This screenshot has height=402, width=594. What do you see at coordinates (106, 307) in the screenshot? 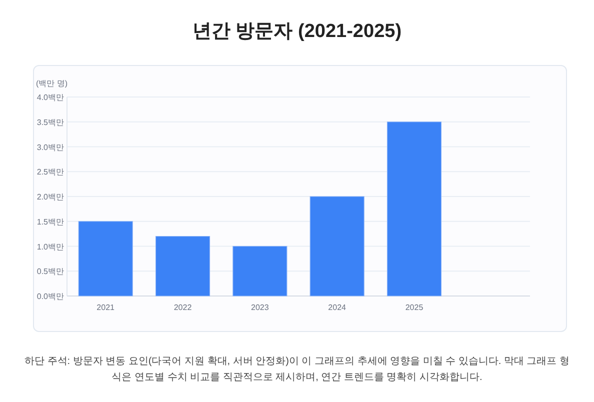
I see `x-tick-label: 2021` at bounding box center [106, 307].